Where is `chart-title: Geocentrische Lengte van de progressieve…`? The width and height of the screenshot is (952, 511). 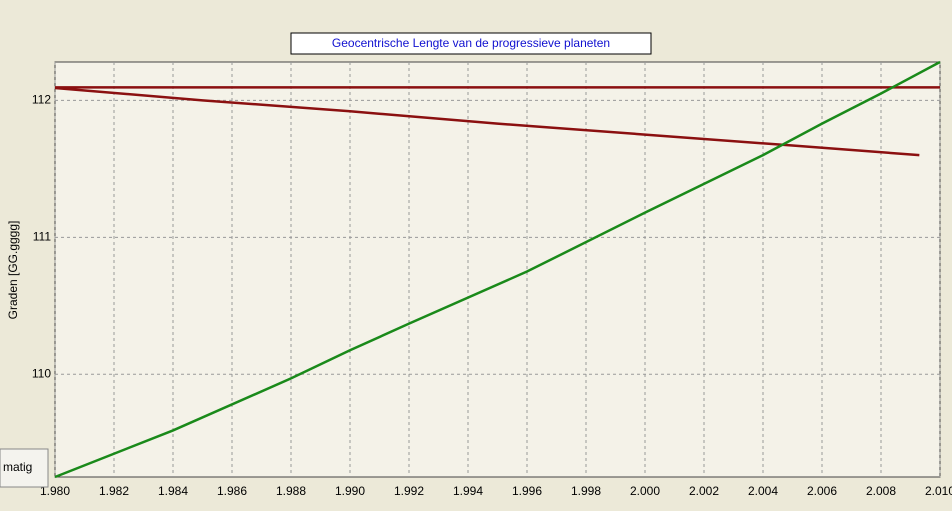 chart-title: Geocentrische Lengte van de progressieve… is located at coordinates (471, 43).